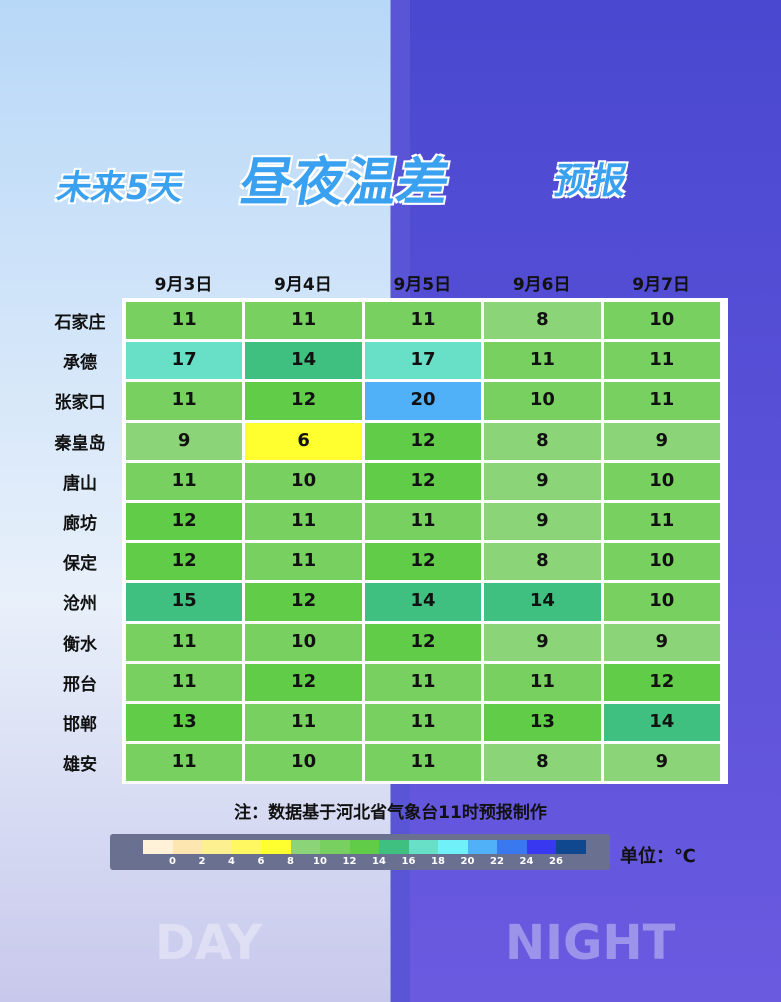  Describe the element at coordinates (80, 443) in the screenshot. I see `row-name: 秦皇岛` at that location.